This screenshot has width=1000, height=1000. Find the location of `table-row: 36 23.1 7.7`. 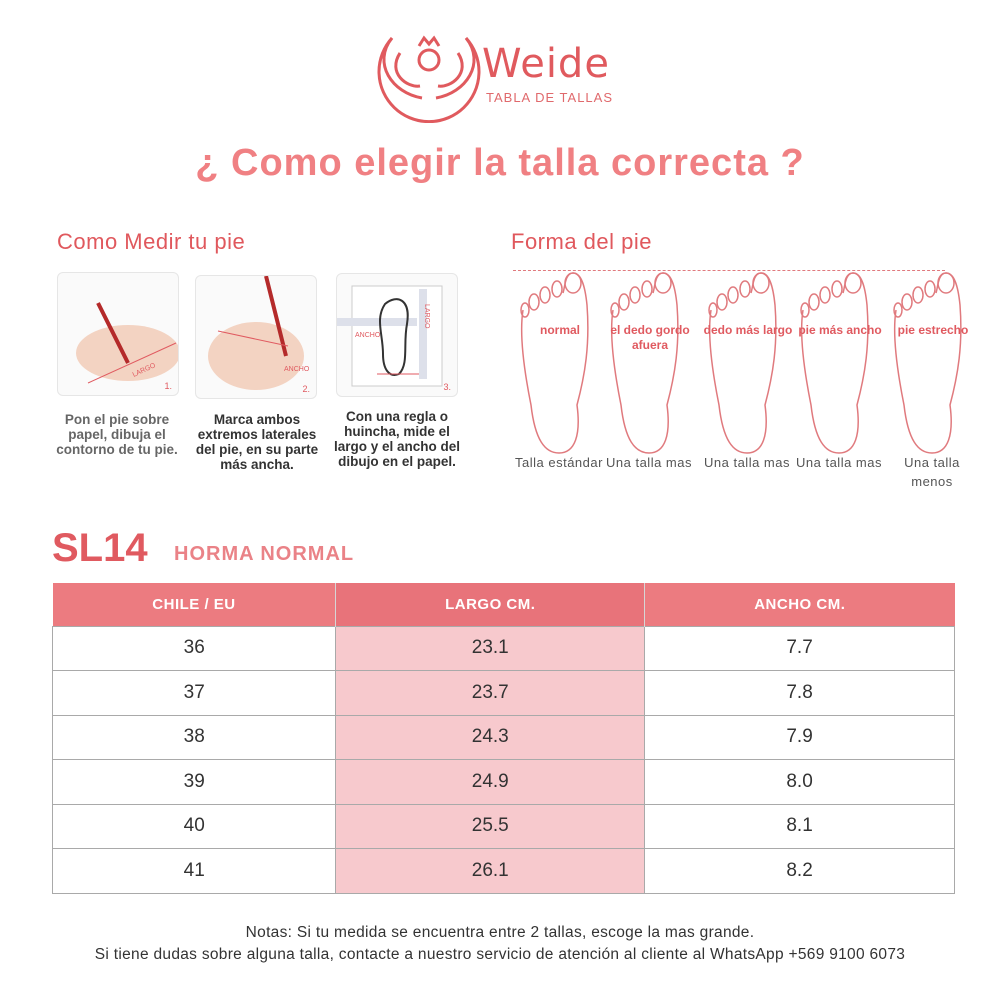

table-row: 36 23.1 7.7 is located at coordinates (503, 648).